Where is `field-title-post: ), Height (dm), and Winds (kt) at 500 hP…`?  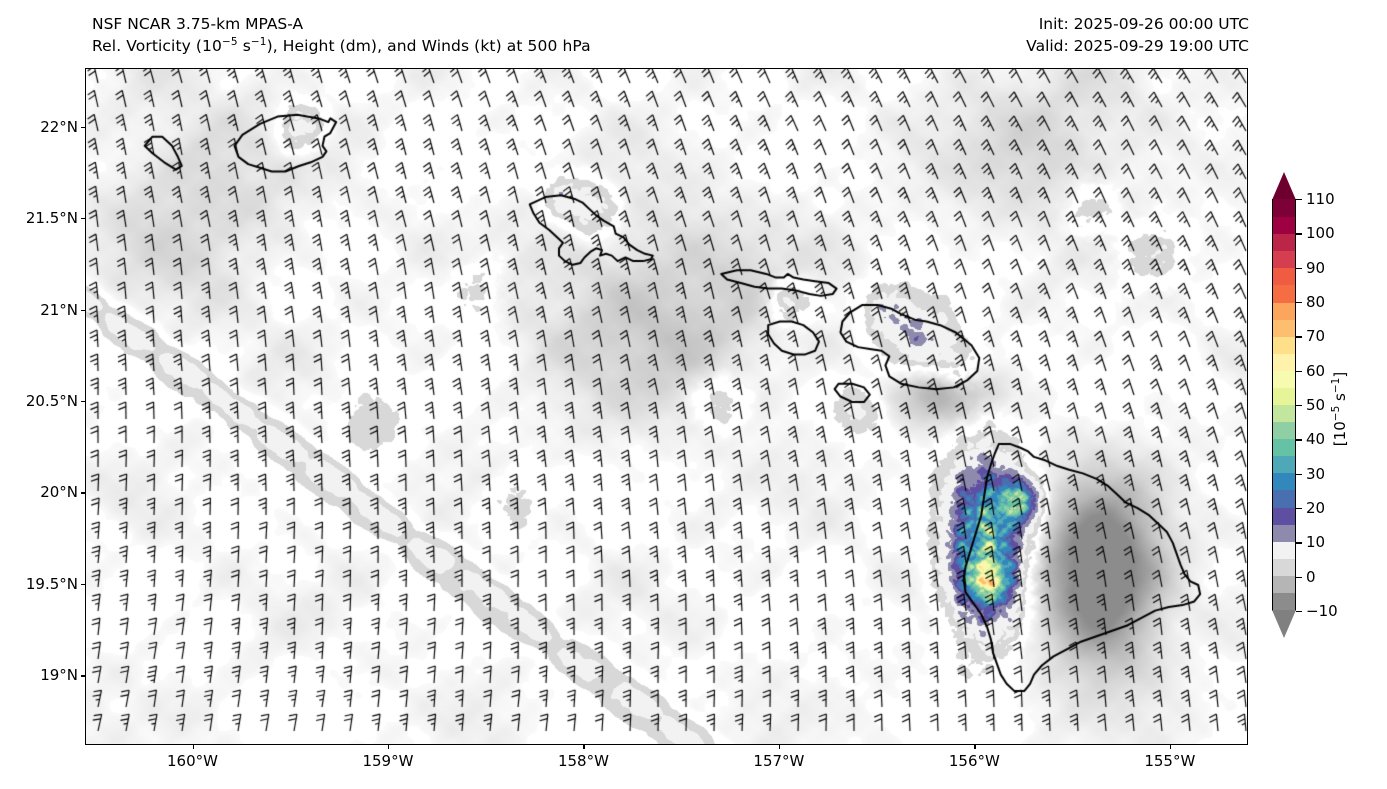
field-title-post: ), Height (dm), and Winds (kt) at 500 hP… is located at coordinates (428, 46).